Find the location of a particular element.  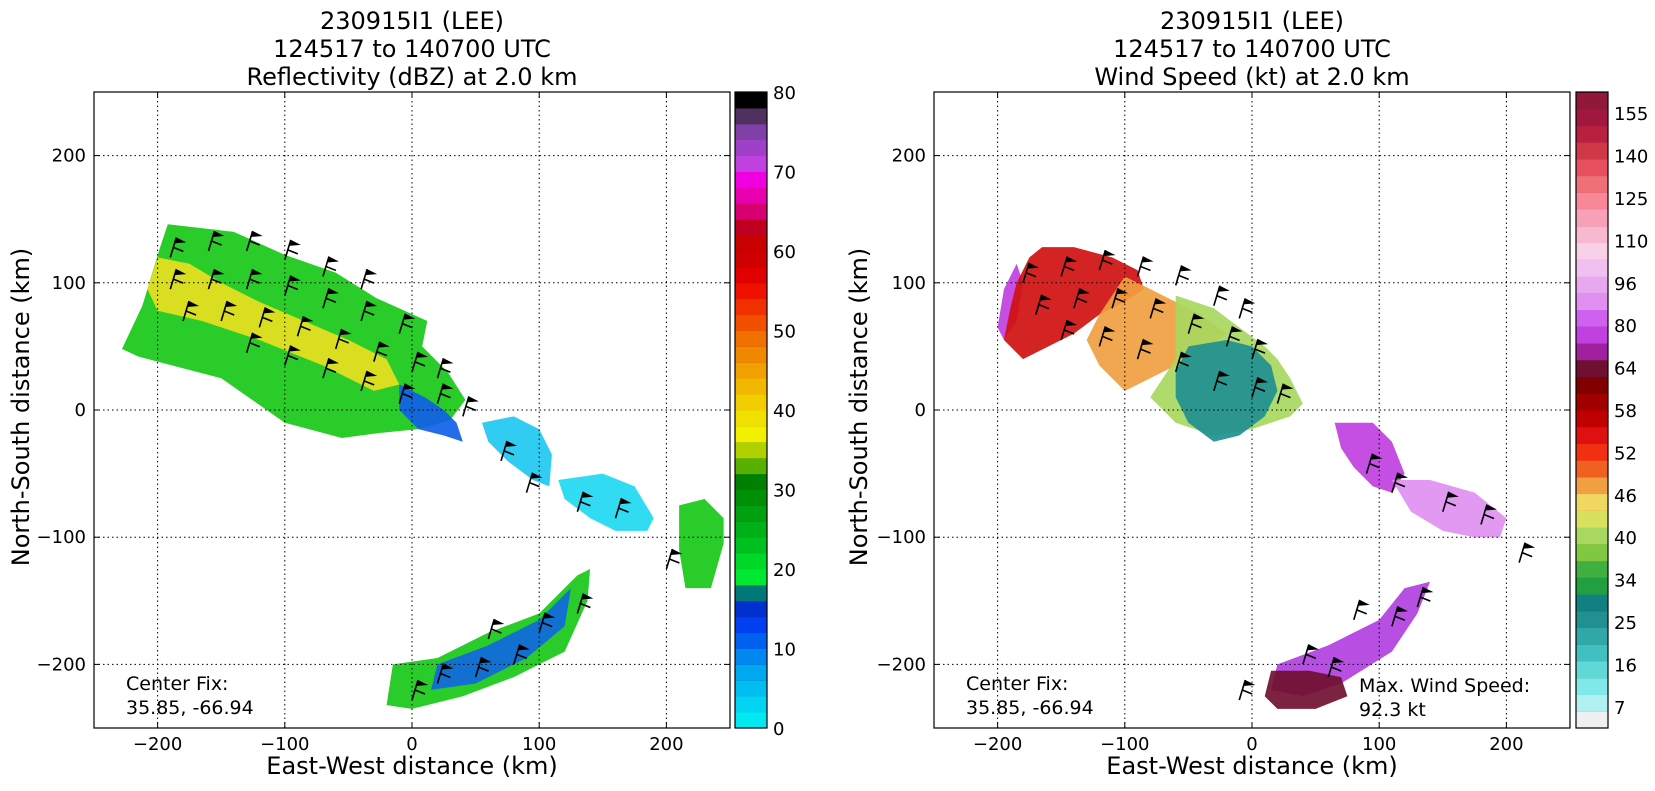

colorbar-tick-label: 52 is located at coordinates (1625, 453).